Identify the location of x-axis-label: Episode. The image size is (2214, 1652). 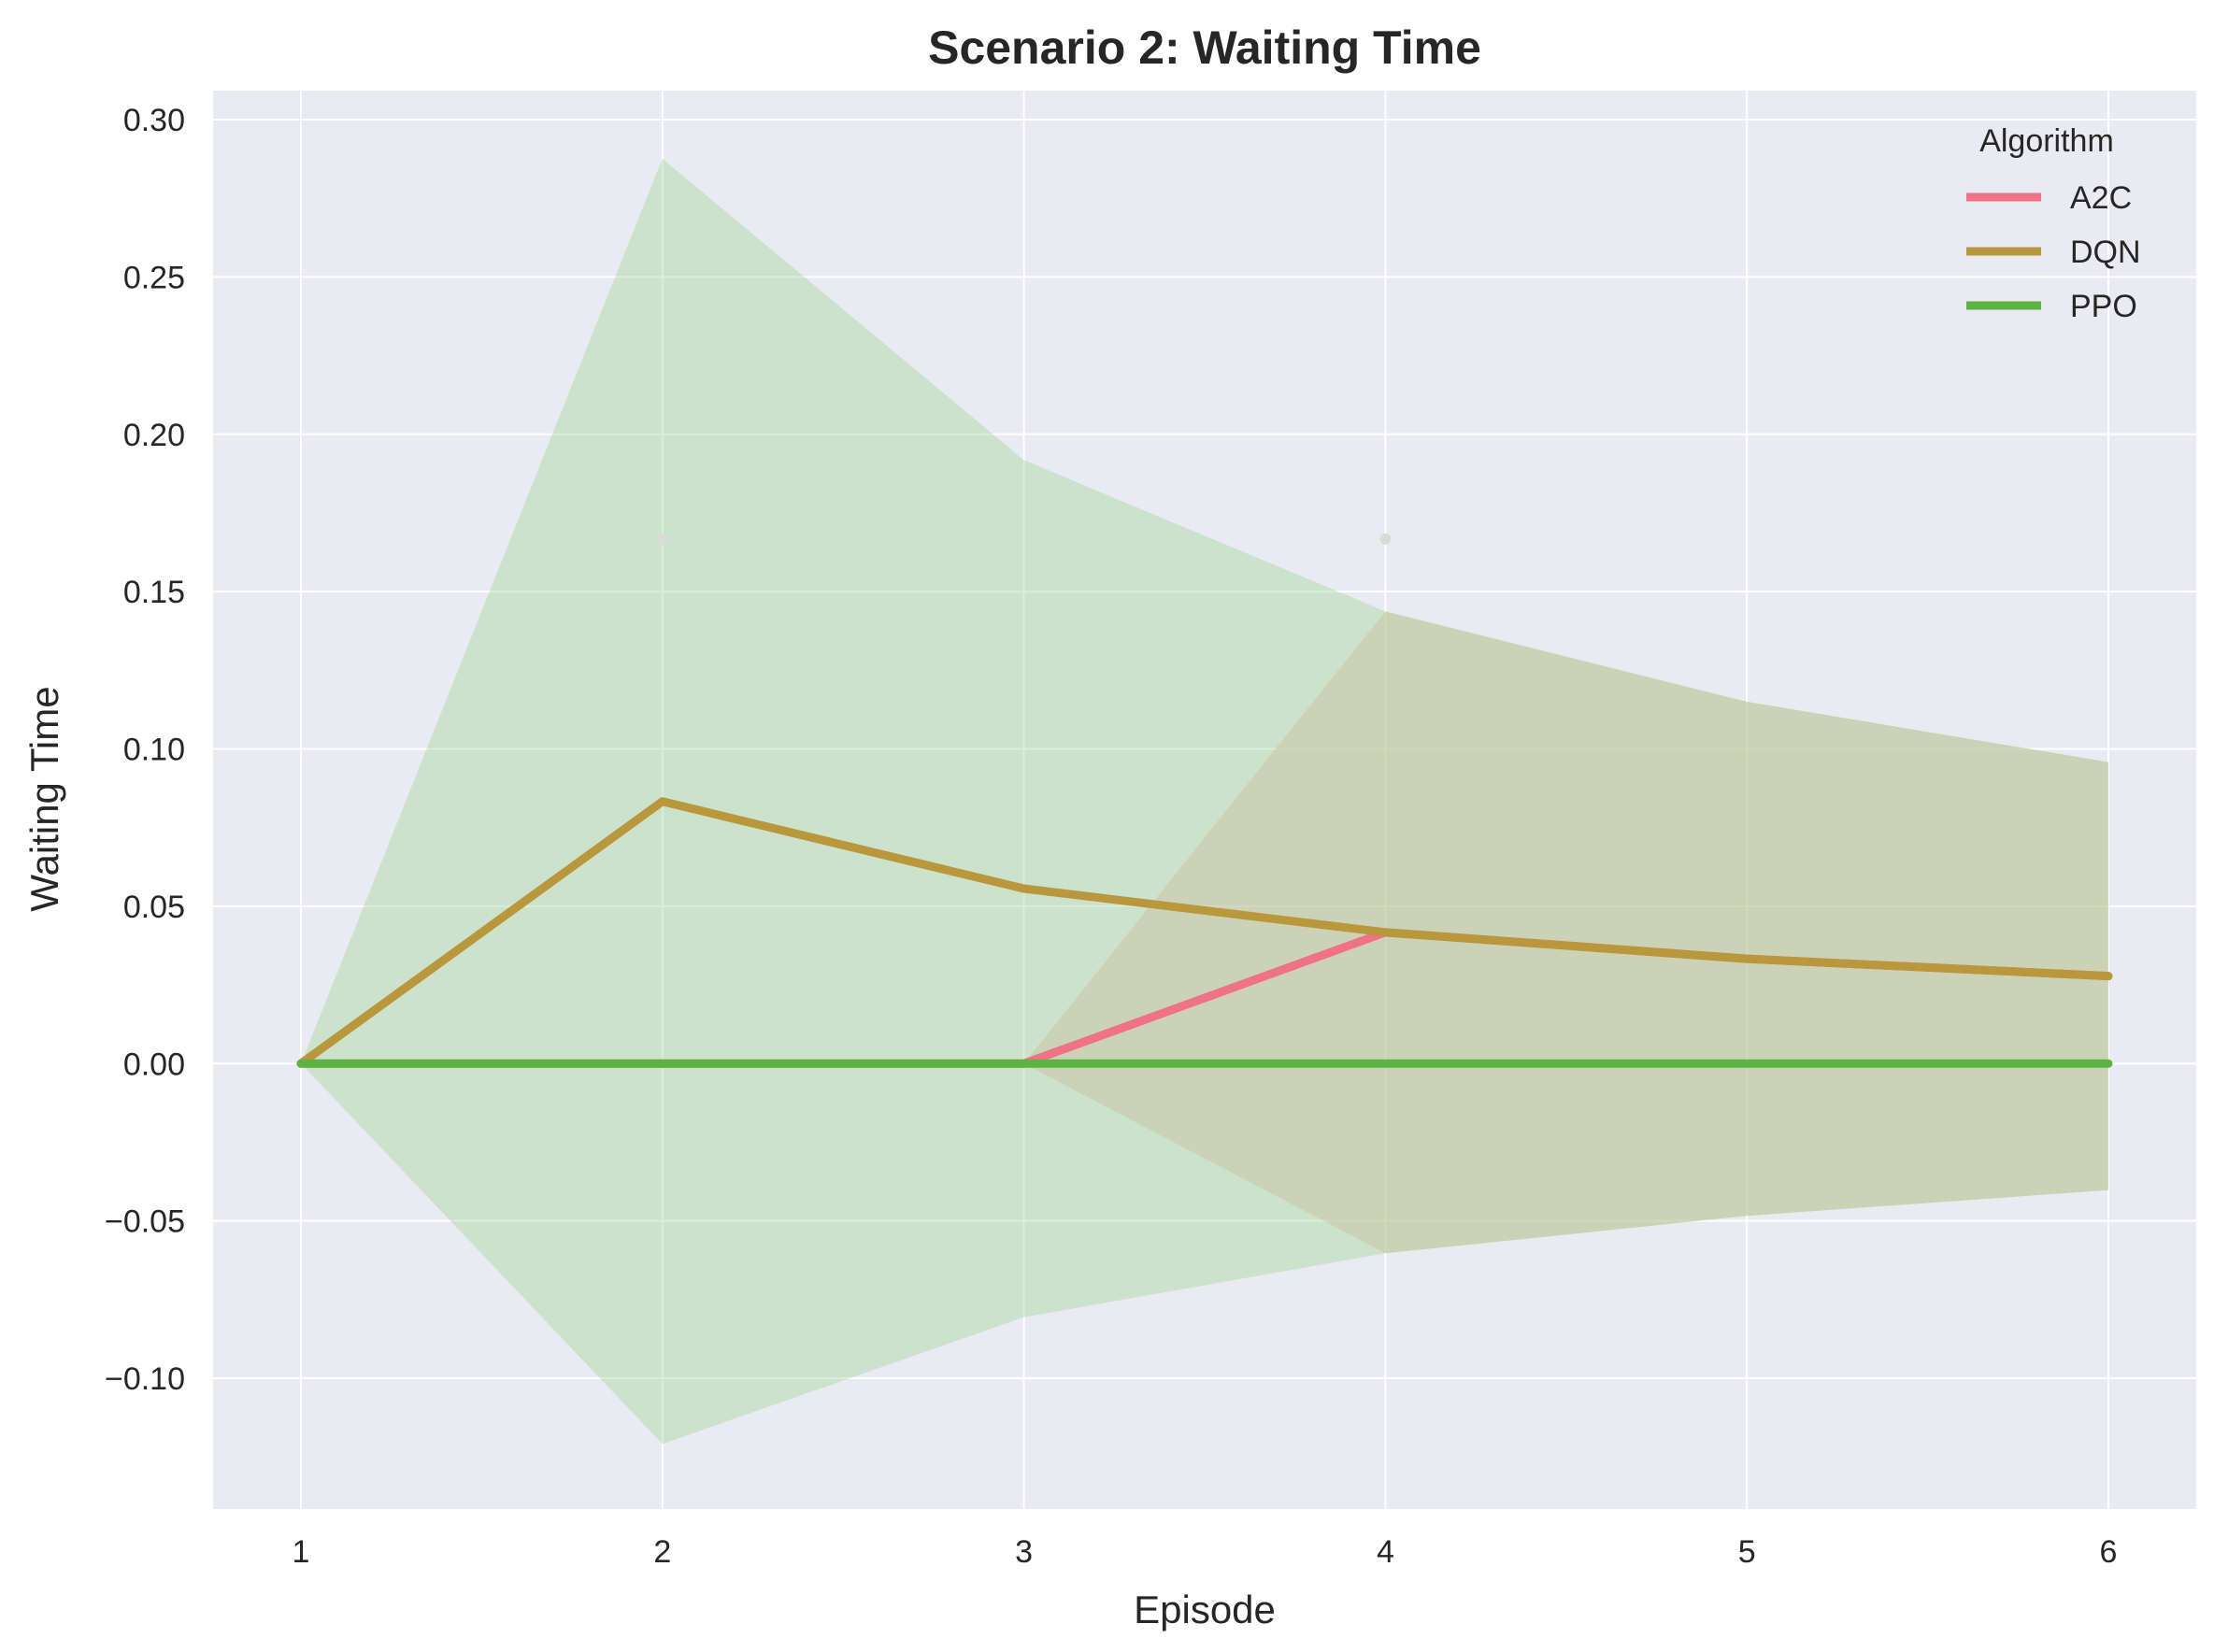
(1205, 1610).